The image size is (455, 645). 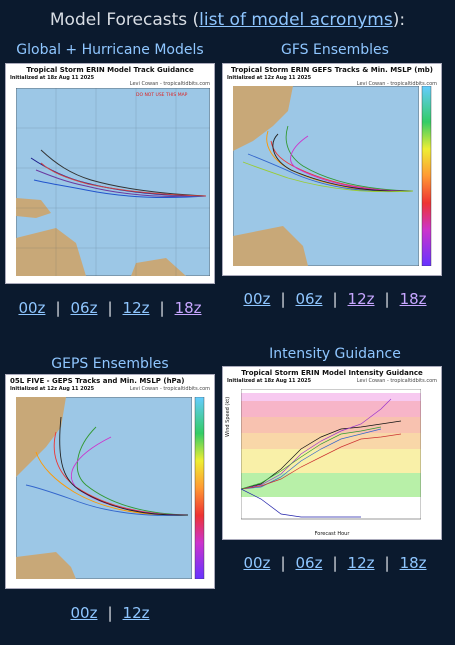 I want to click on global-models-title: Global + Hurricane Models, so click(x=110, y=50).